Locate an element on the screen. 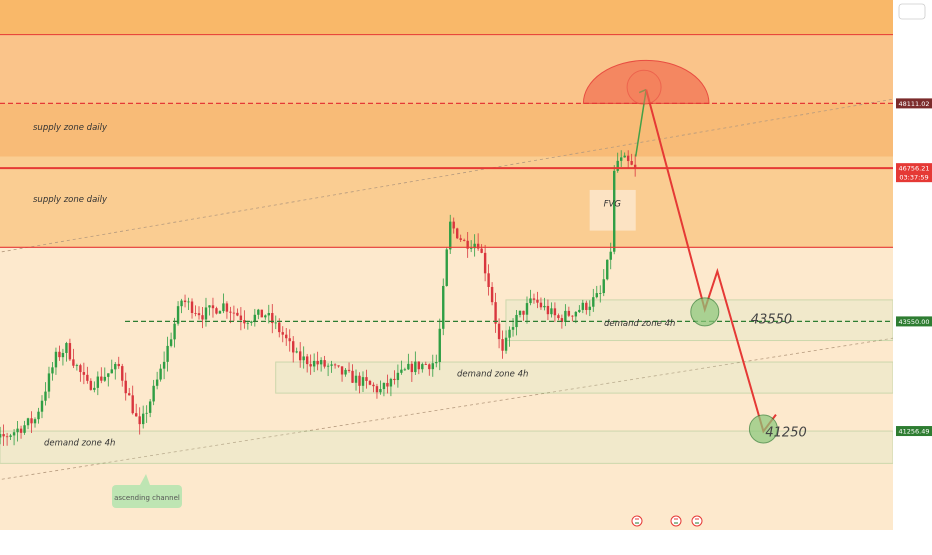 This screenshot has height=555, width=932. channel-callout-text: ascending channel is located at coordinates (147, 498).